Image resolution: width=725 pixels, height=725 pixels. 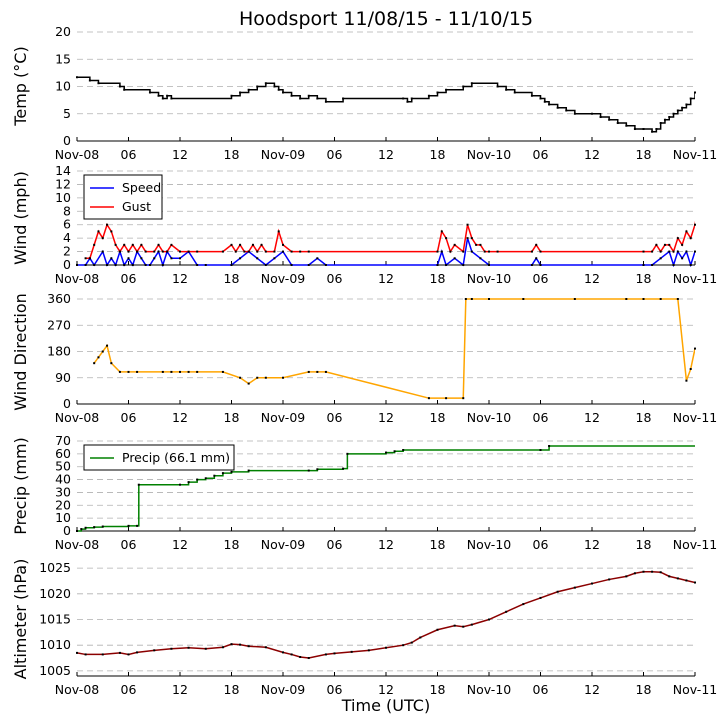 What do you see at coordinates (644, 154) in the screenshot?
I see `xtick-label-temp-11: 18` at bounding box center [644, 154].